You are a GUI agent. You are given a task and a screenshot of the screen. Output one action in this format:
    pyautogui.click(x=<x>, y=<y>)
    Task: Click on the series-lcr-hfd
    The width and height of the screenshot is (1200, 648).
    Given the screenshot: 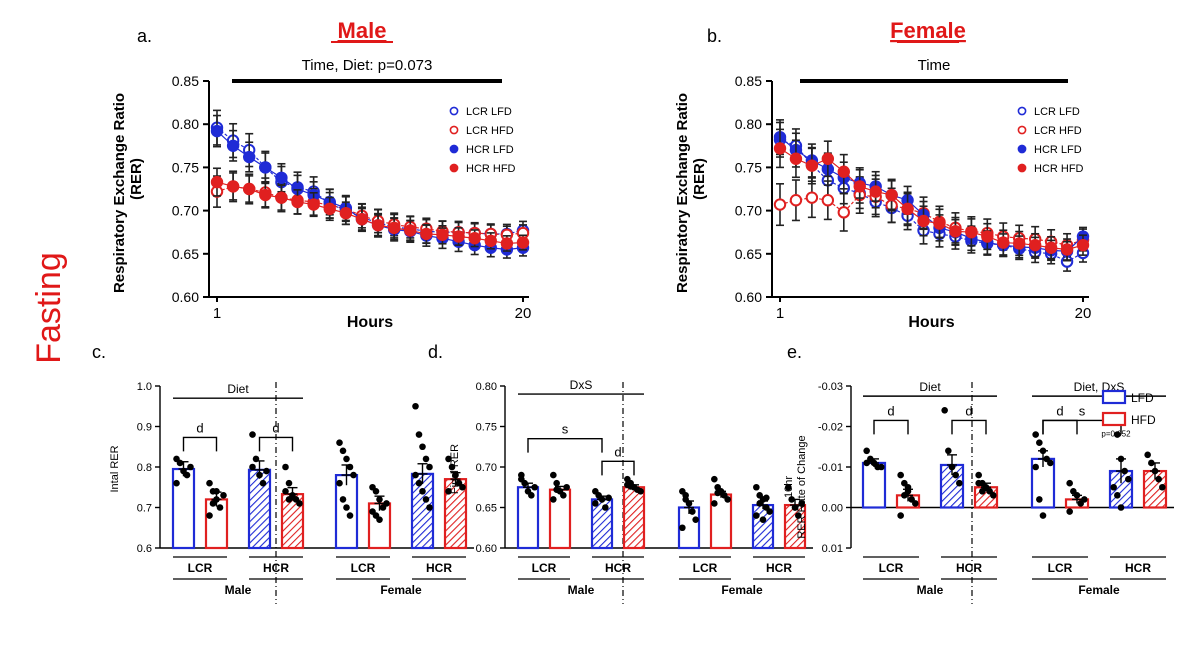 What is the action you would take?
    pyautogui.click(x=370, y=207)
    